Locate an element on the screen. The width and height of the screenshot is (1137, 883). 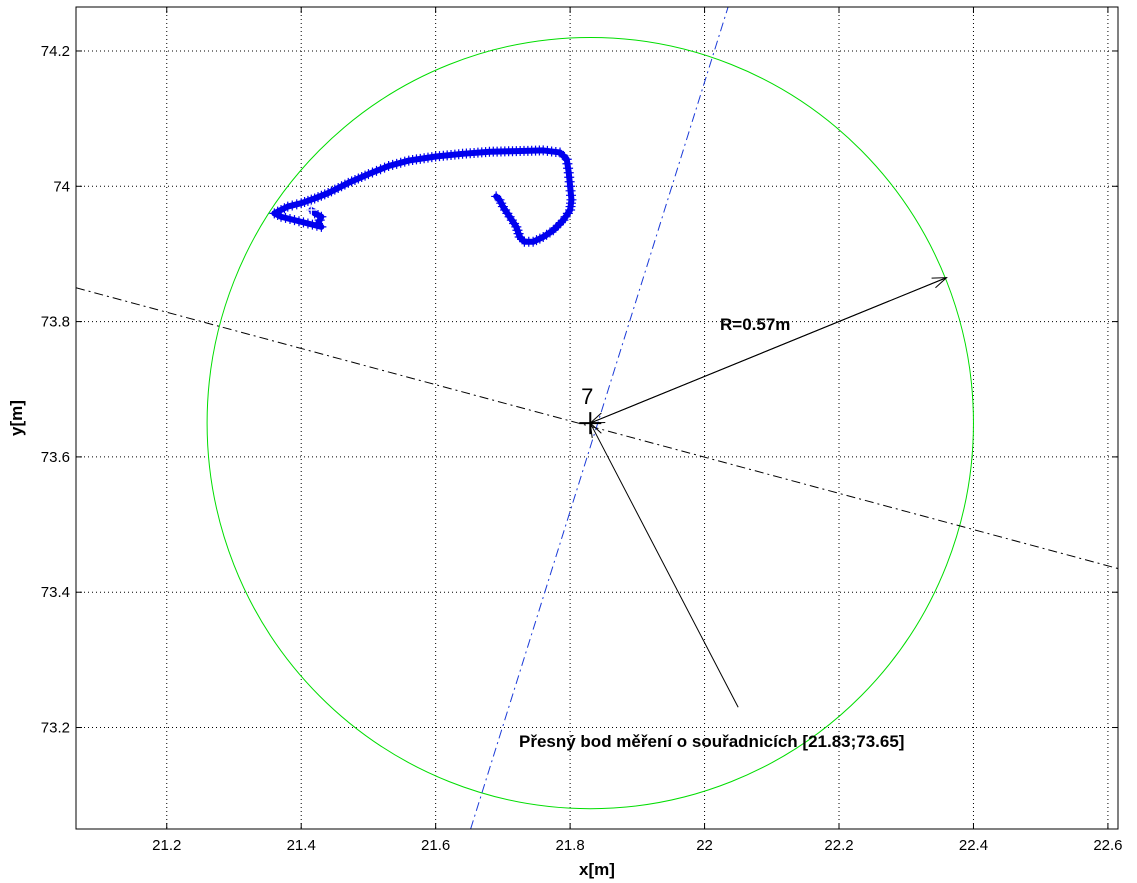
trajectory-start-point is located at coordinates (311, 209).